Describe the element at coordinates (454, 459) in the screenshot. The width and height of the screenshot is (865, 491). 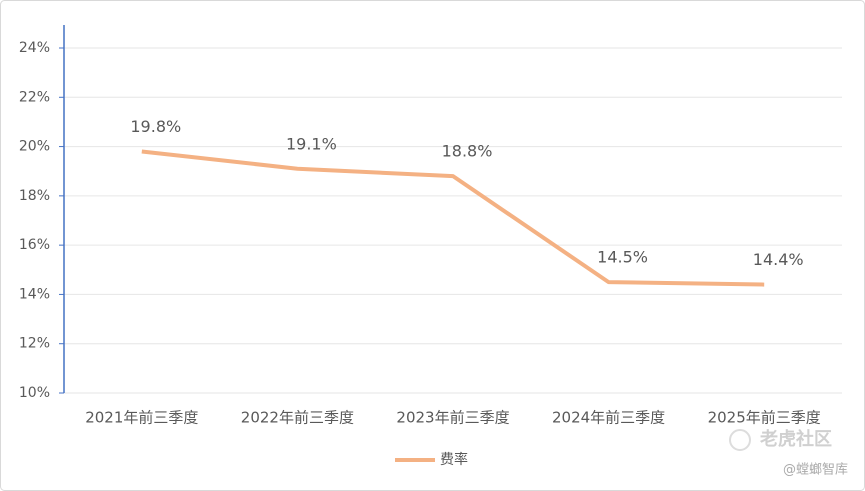
I see `legend-label: 费率` at that location.